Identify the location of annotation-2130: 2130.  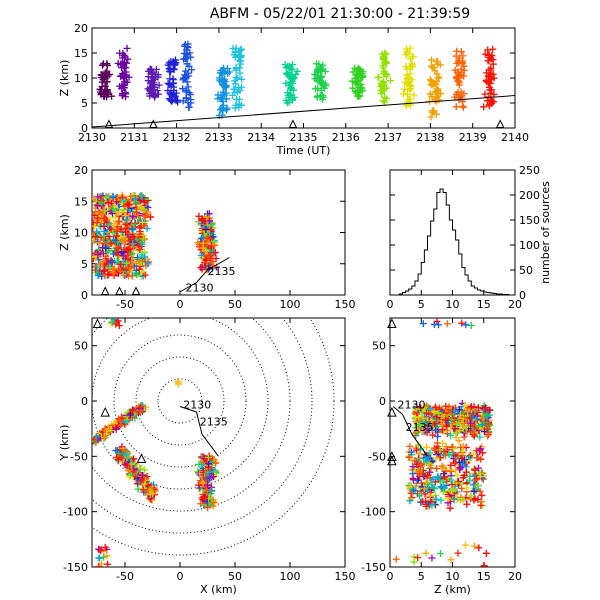
(200, 287).